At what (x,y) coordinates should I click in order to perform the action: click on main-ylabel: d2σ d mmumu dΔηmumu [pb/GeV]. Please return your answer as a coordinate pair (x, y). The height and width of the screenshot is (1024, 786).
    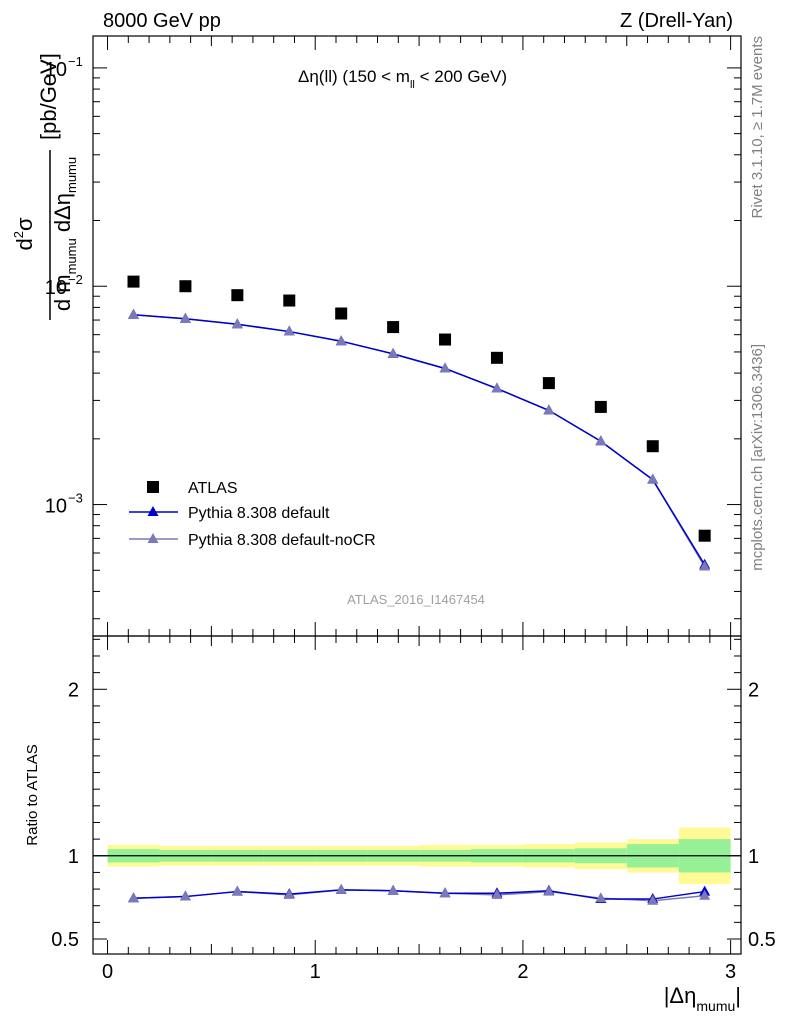
    Looking at the image, I should click on (45, 186).